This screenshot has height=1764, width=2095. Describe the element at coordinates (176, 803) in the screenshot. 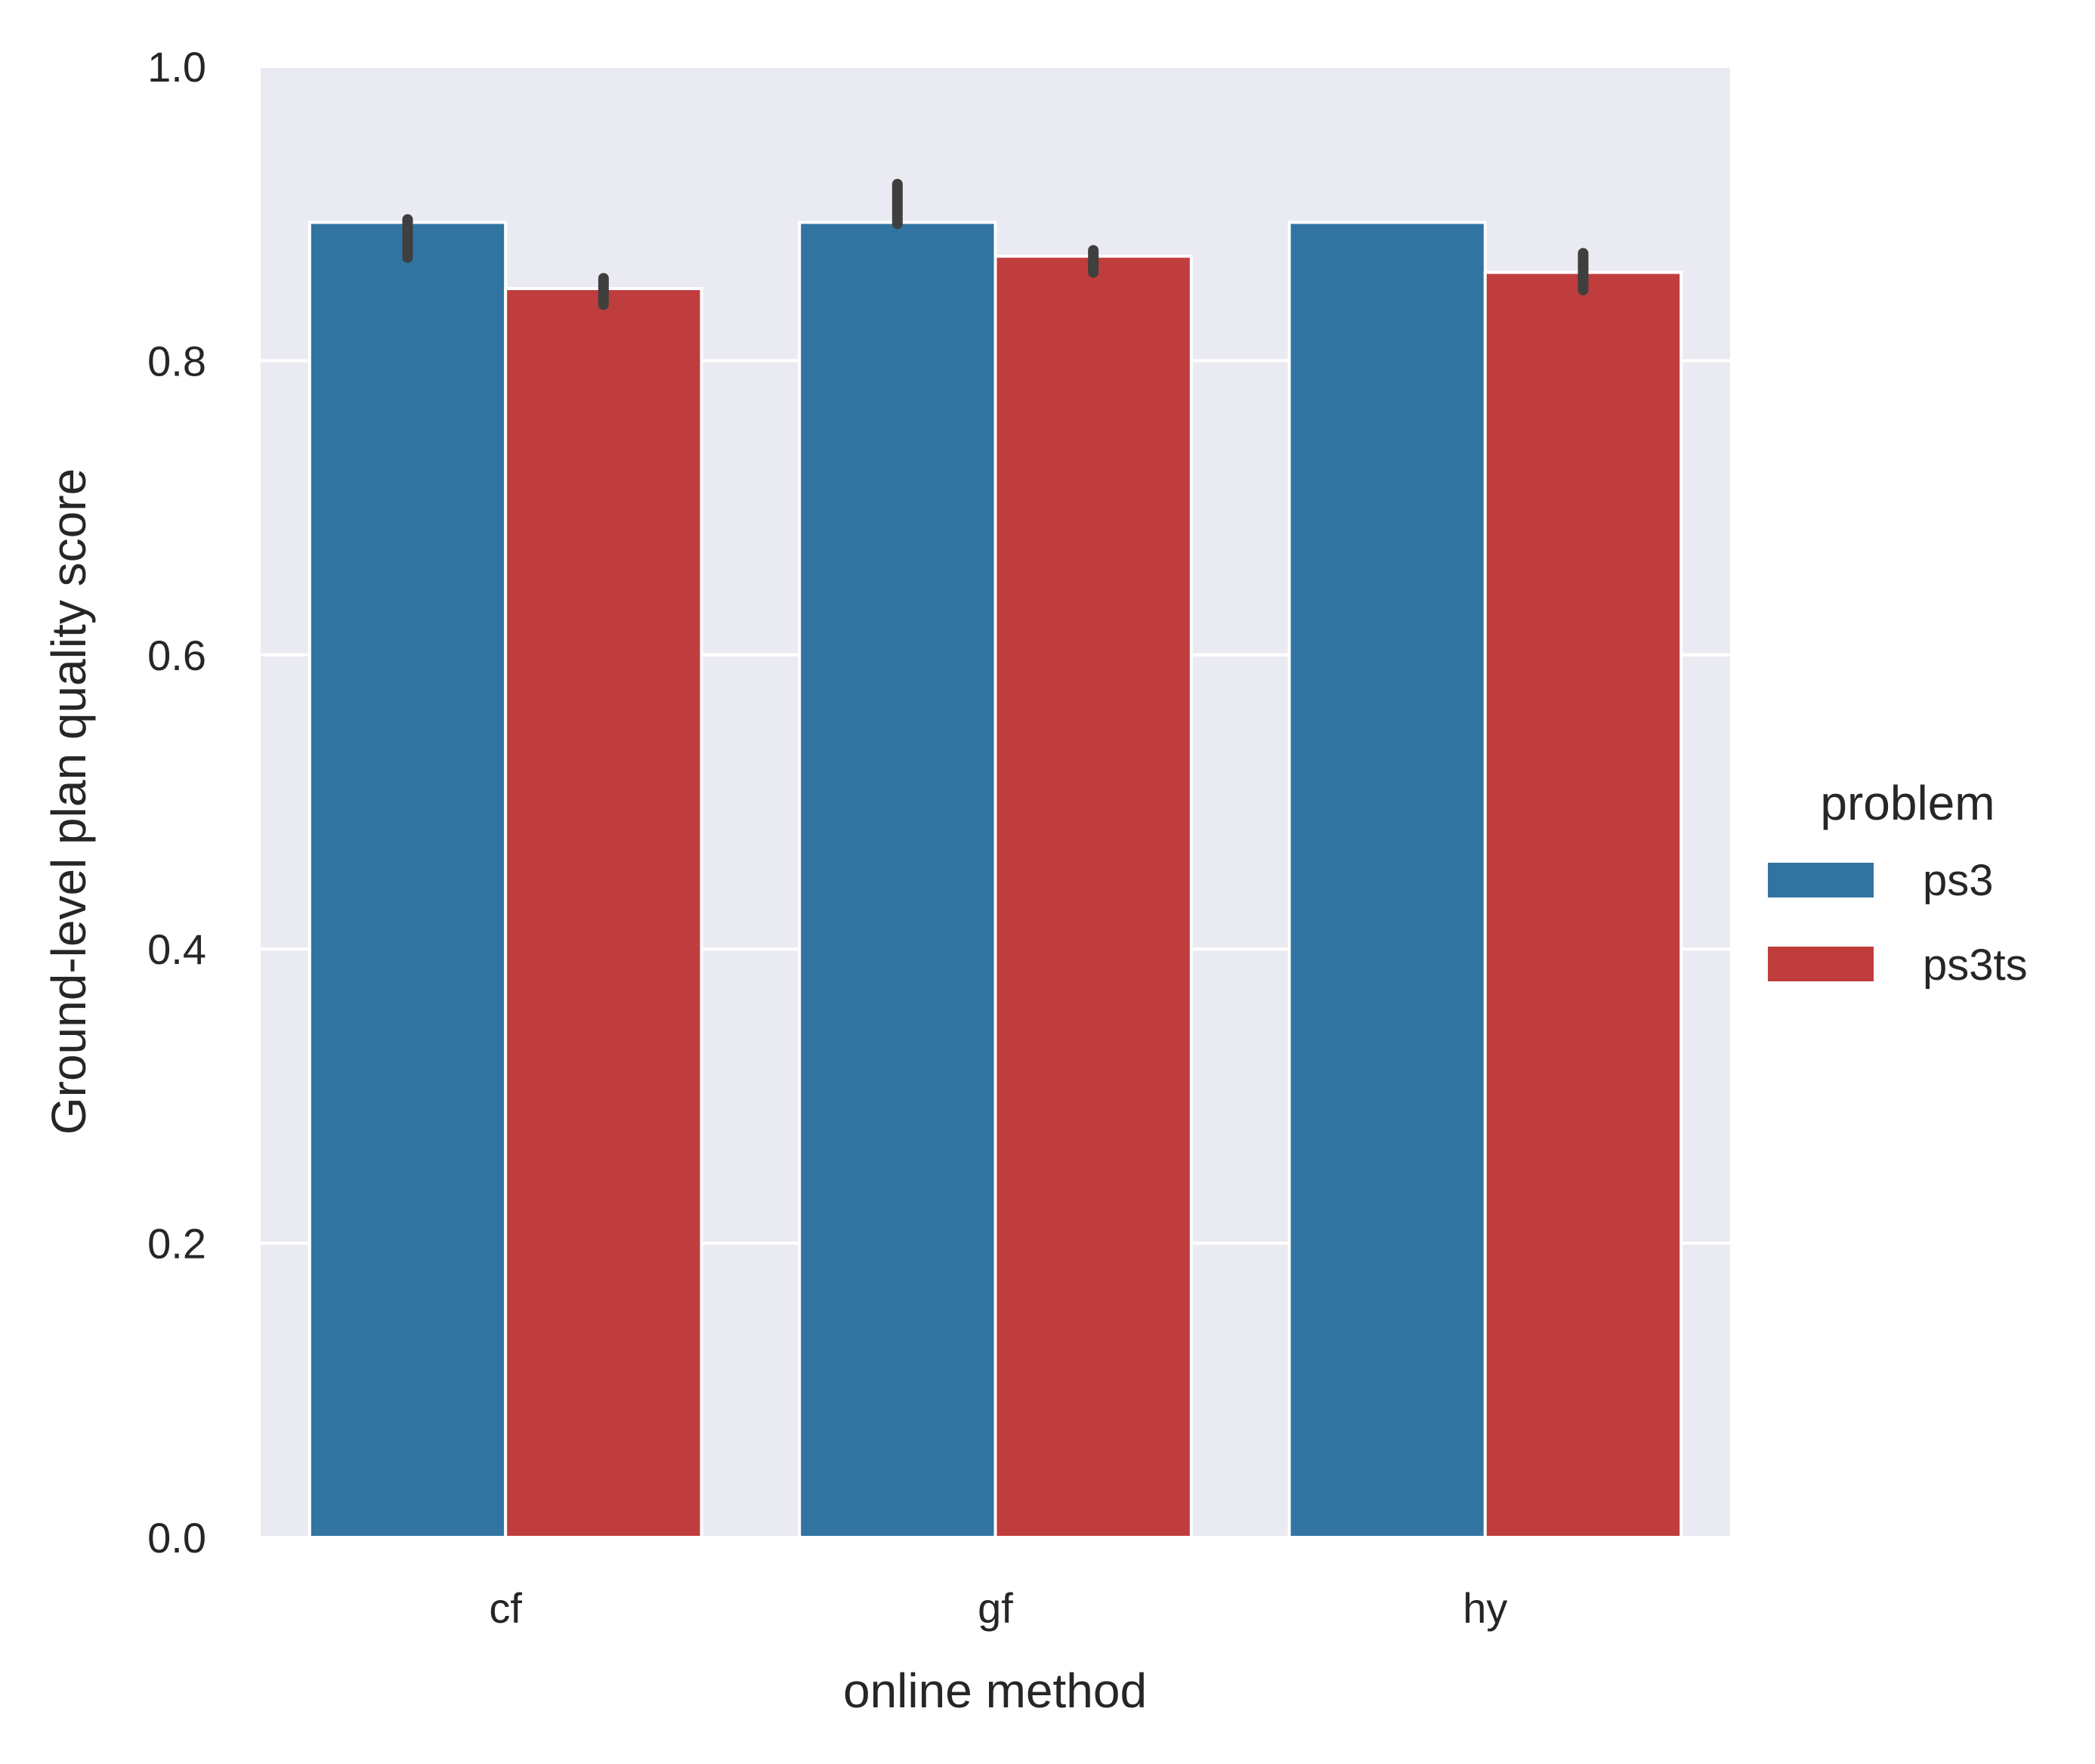

I see `y-tick-labels: 0.0 0.2 0.4 0.6 0.8 1.0` at that location.